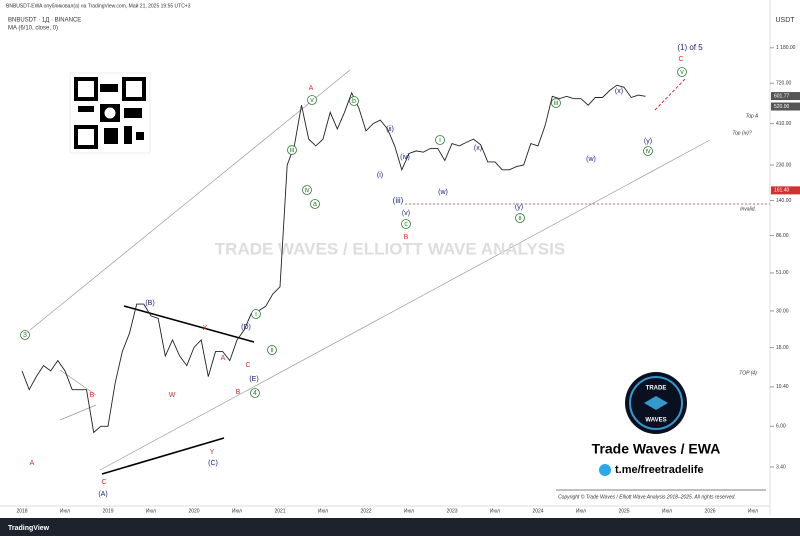 The height and width of the screenshot is (536, 800). I want to click on x-tick-label: 2025, so click(623, 511).